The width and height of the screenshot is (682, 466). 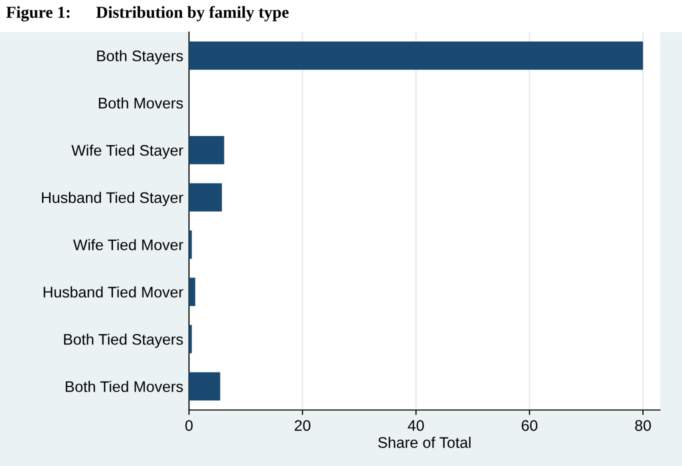 What do you see at coordinates (127, 151) in the screenshot?
I see `y-tick-label: Wife Tied Stayer` at bounding box center [127, 151].